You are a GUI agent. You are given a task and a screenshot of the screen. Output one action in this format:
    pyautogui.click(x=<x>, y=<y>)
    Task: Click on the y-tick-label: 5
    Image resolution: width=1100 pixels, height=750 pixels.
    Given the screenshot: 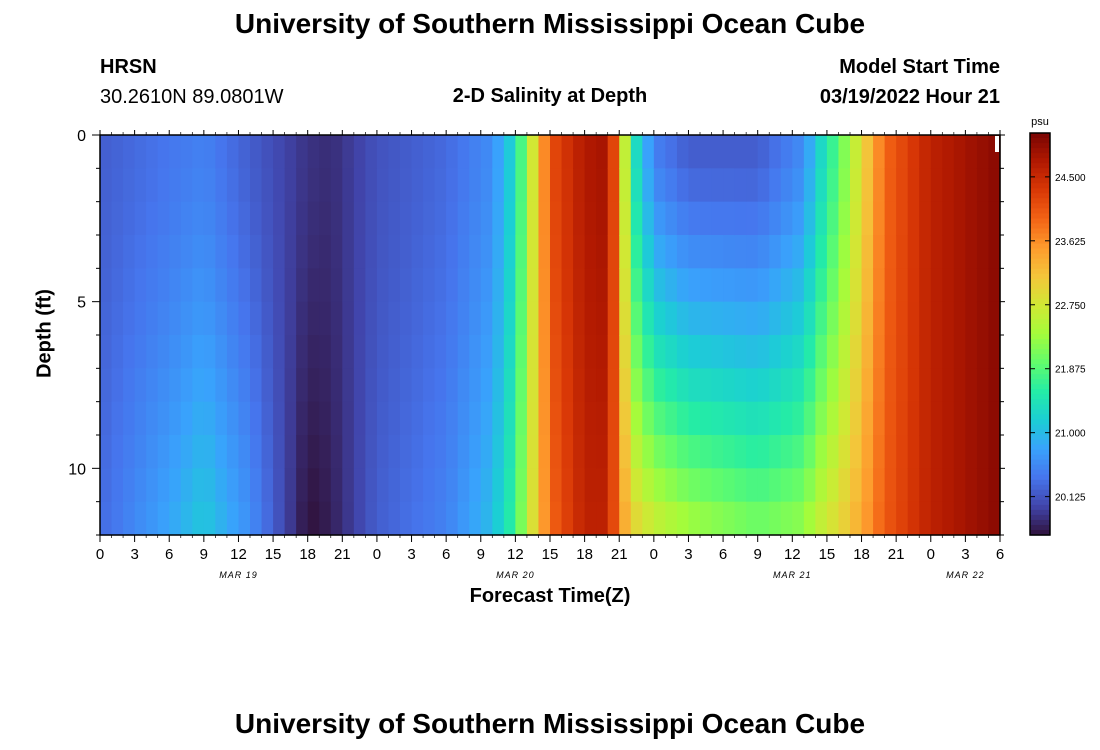 What is the action you would take?
    pyautogui.click(x=81, y=303)
    